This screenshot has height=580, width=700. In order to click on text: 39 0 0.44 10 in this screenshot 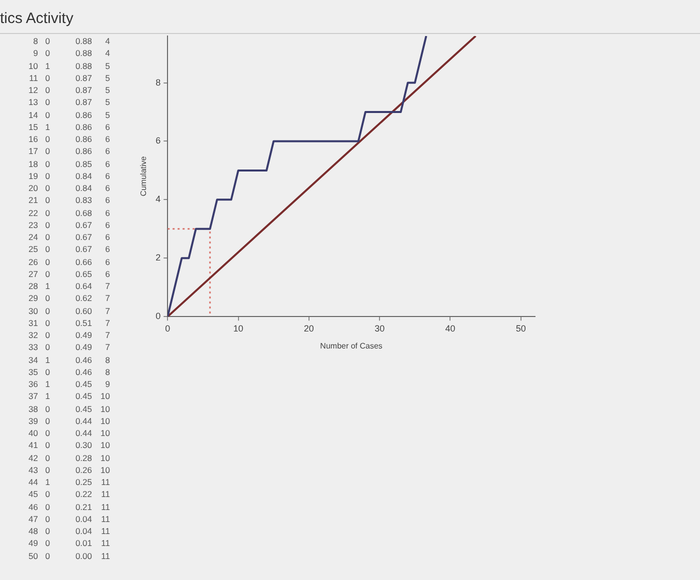, I will do `click(69, 421)`.